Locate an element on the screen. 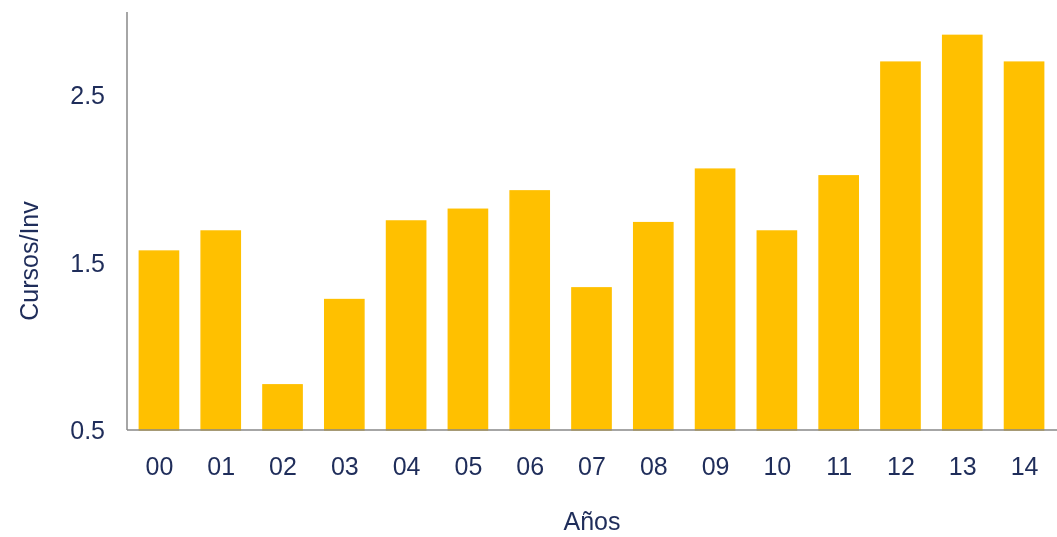  x-tick-label: 03 is located at coordinates (344, 466).